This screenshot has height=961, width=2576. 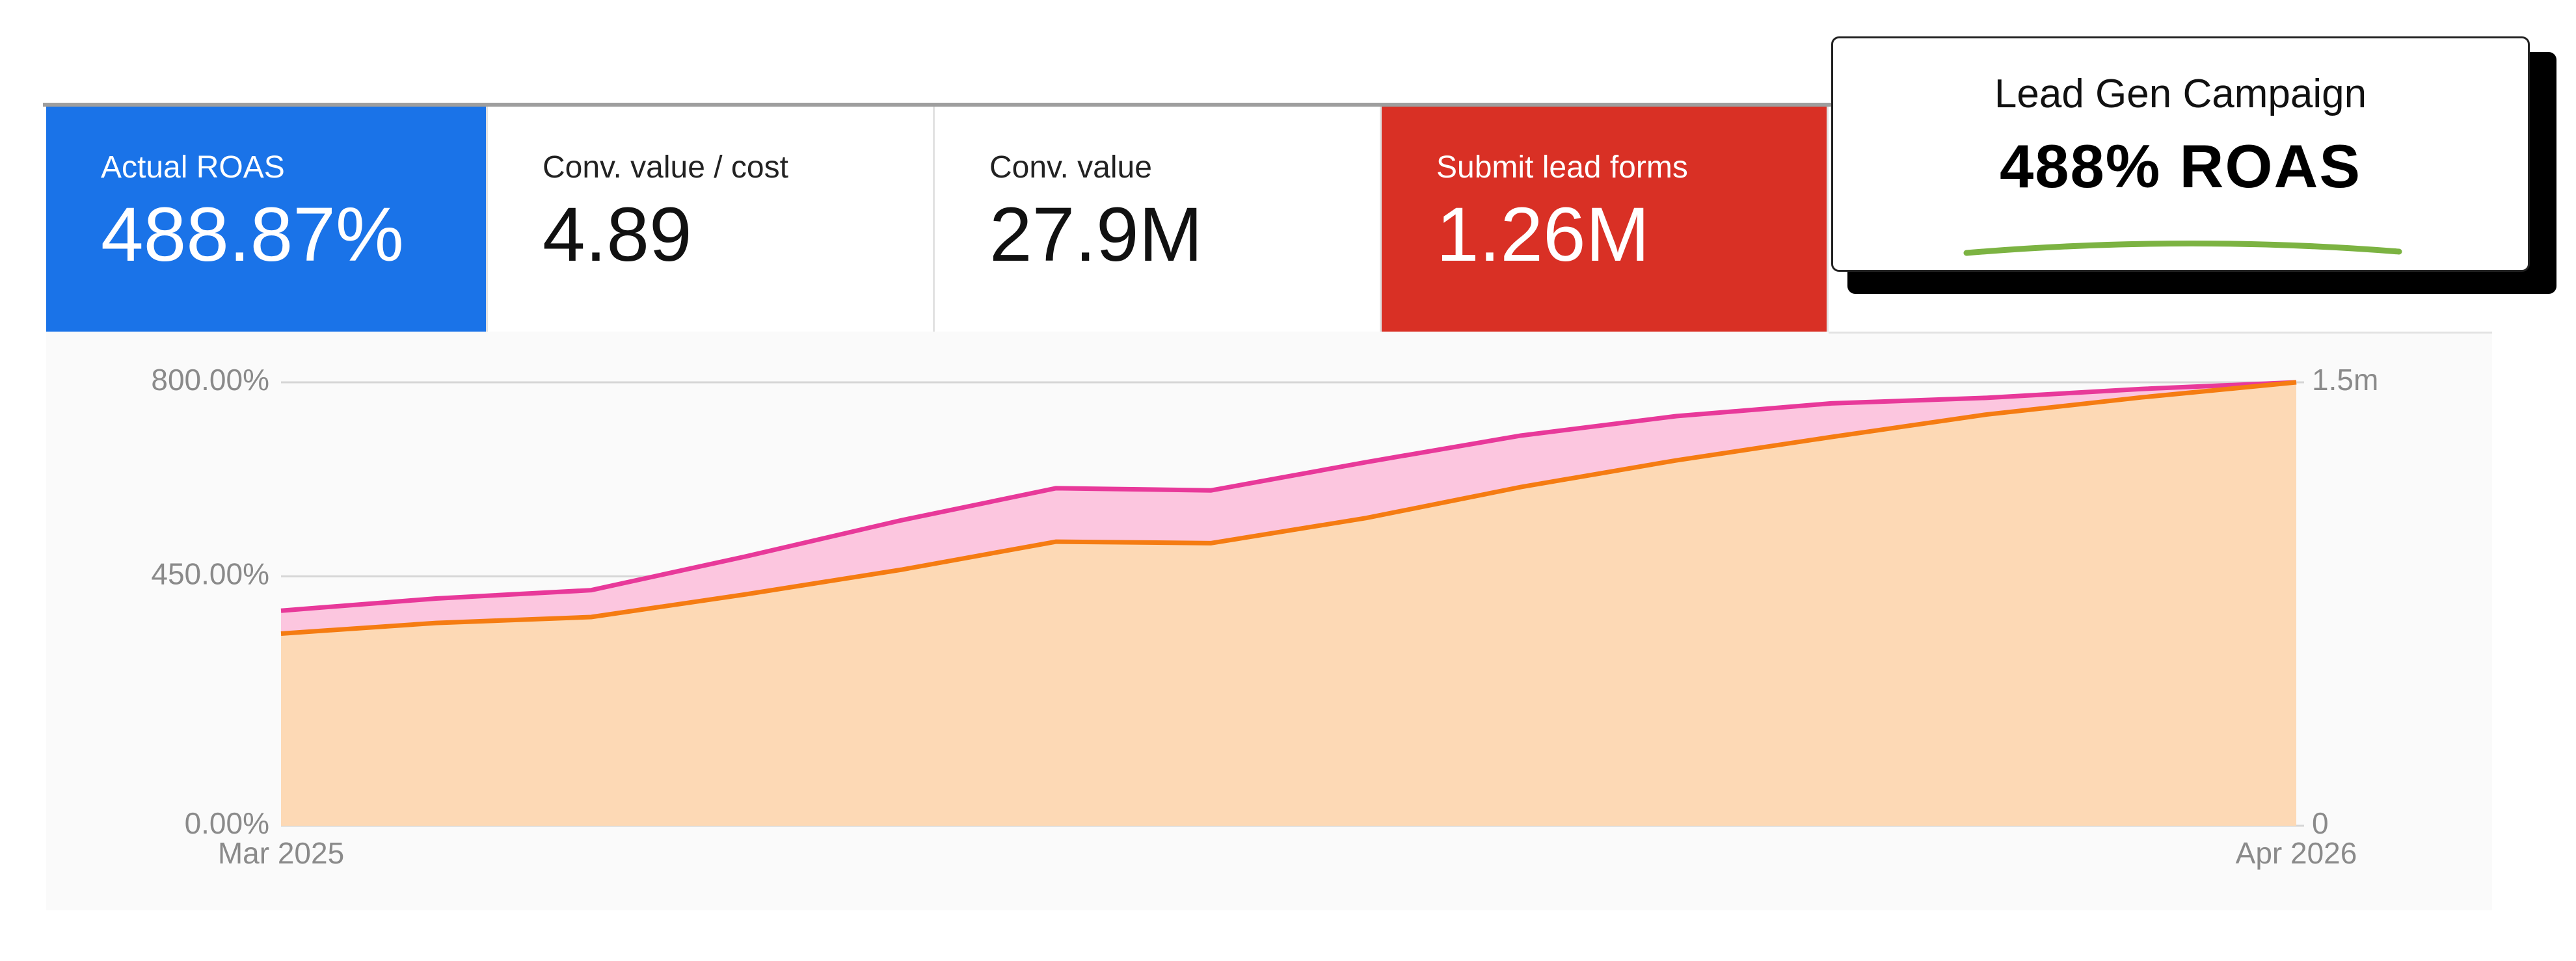 I want to click on metric-card: Conv. value / cost 4.89, so click(x=711, y=219).